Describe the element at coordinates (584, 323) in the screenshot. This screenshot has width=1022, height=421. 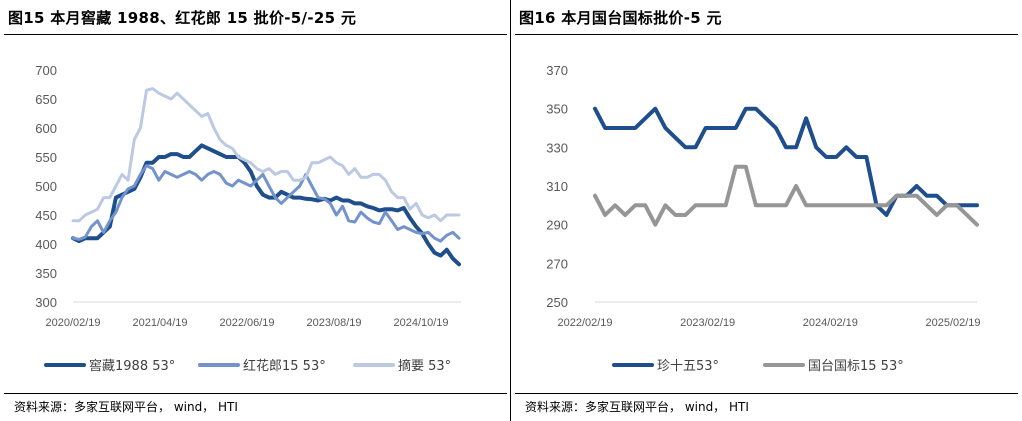
I see `x-tick-label: 2022/02/19` at that location.